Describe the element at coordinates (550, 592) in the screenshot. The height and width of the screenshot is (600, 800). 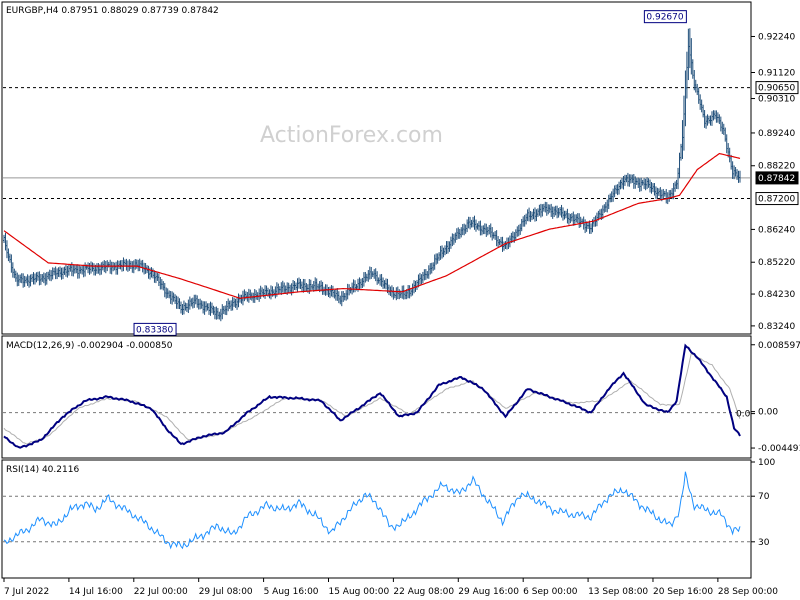
I see `time-axis-tick-label: 6 Sep 00:00` at that location.